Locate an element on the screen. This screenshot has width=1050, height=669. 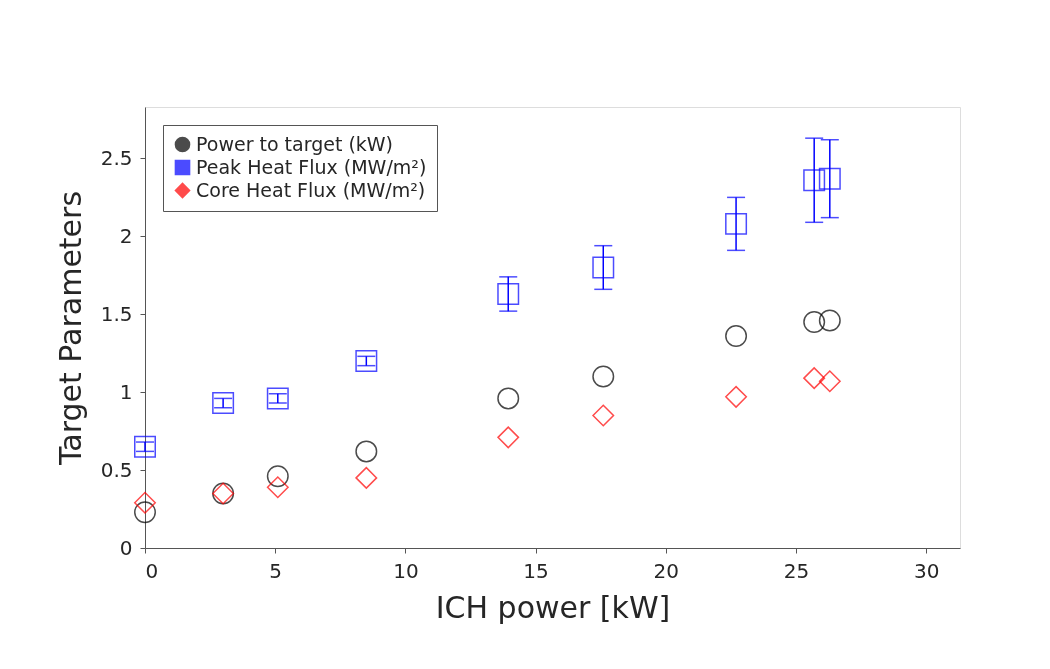
x-tick-label: 10 is located at coordinates (406, 570).